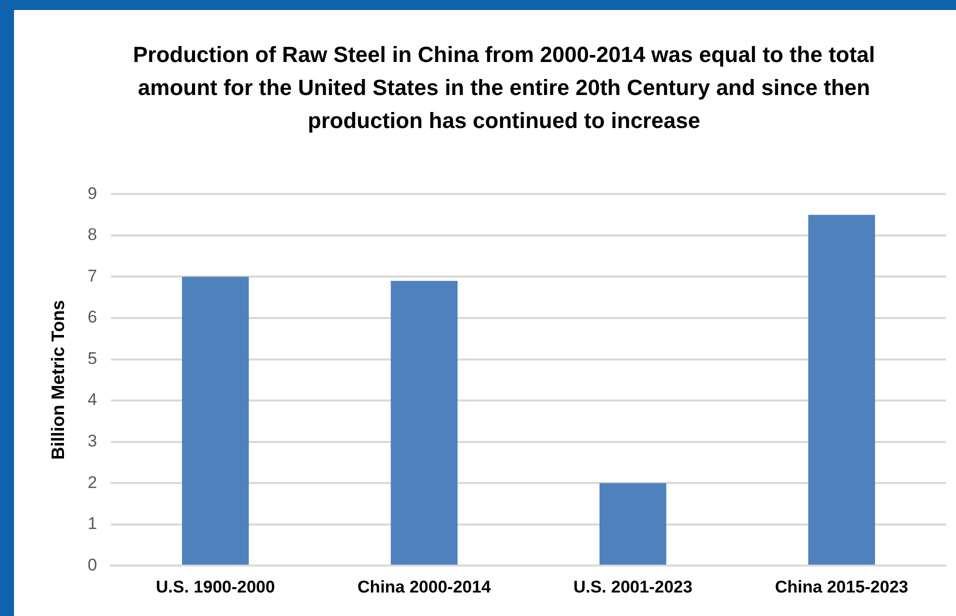  I want to click on chart-title: Production of Raw Steel in China from 2000-2014 was equal to the total amount for the United States in the entire 20th Century and since then production has continued to increase, so click(504, 88).